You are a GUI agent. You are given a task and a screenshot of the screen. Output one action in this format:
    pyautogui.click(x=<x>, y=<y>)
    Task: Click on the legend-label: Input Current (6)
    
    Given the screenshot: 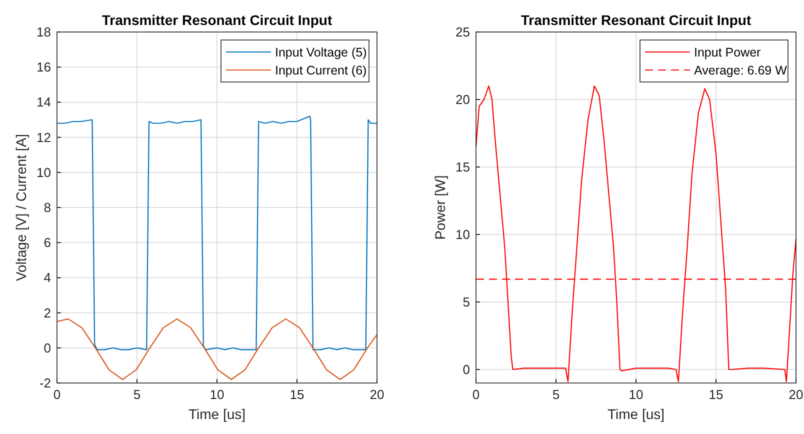 What is the action you would take?
    pyautogui.click(x=321, y=71)
    